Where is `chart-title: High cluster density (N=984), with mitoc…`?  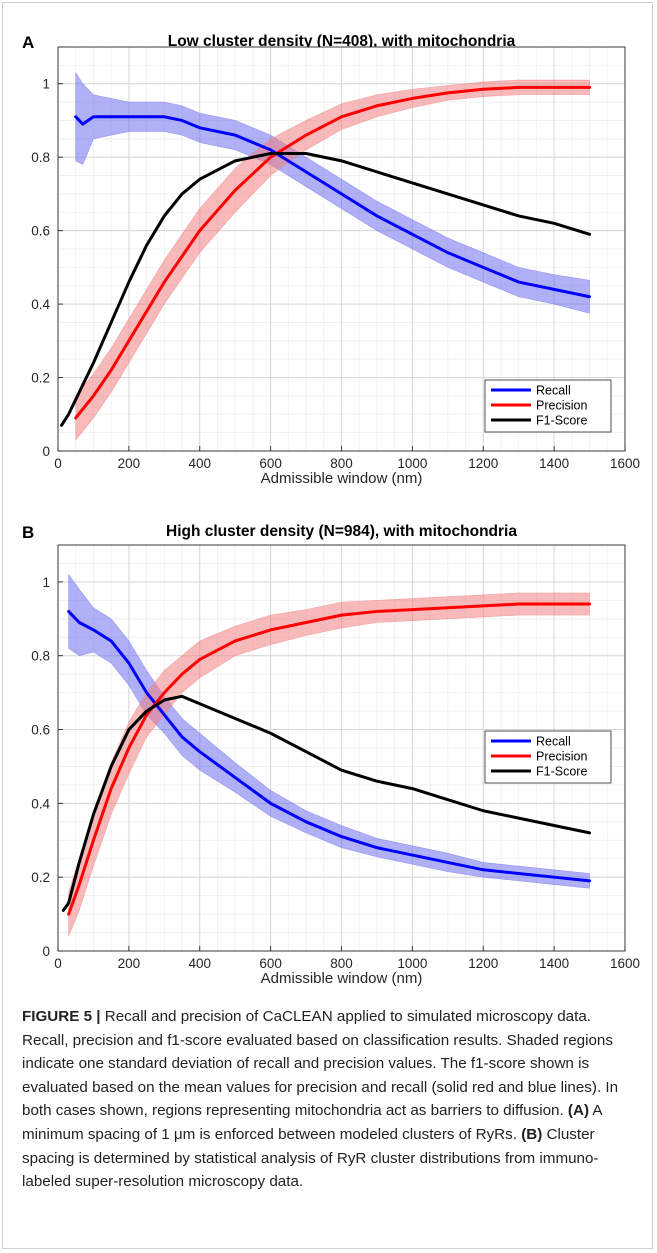 chart-title: High cluster density (N=984), with mitoc… is located at coordinates (341, 531).